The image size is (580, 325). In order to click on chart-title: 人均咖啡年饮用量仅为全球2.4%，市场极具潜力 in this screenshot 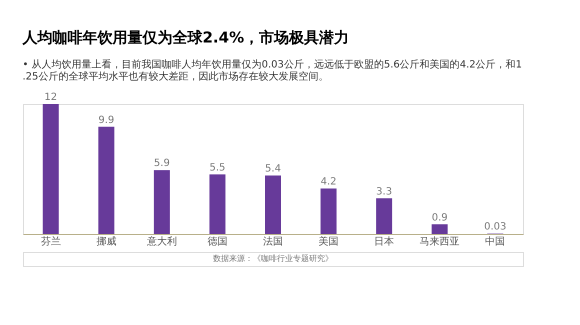, I will do `click(186, 37)`.